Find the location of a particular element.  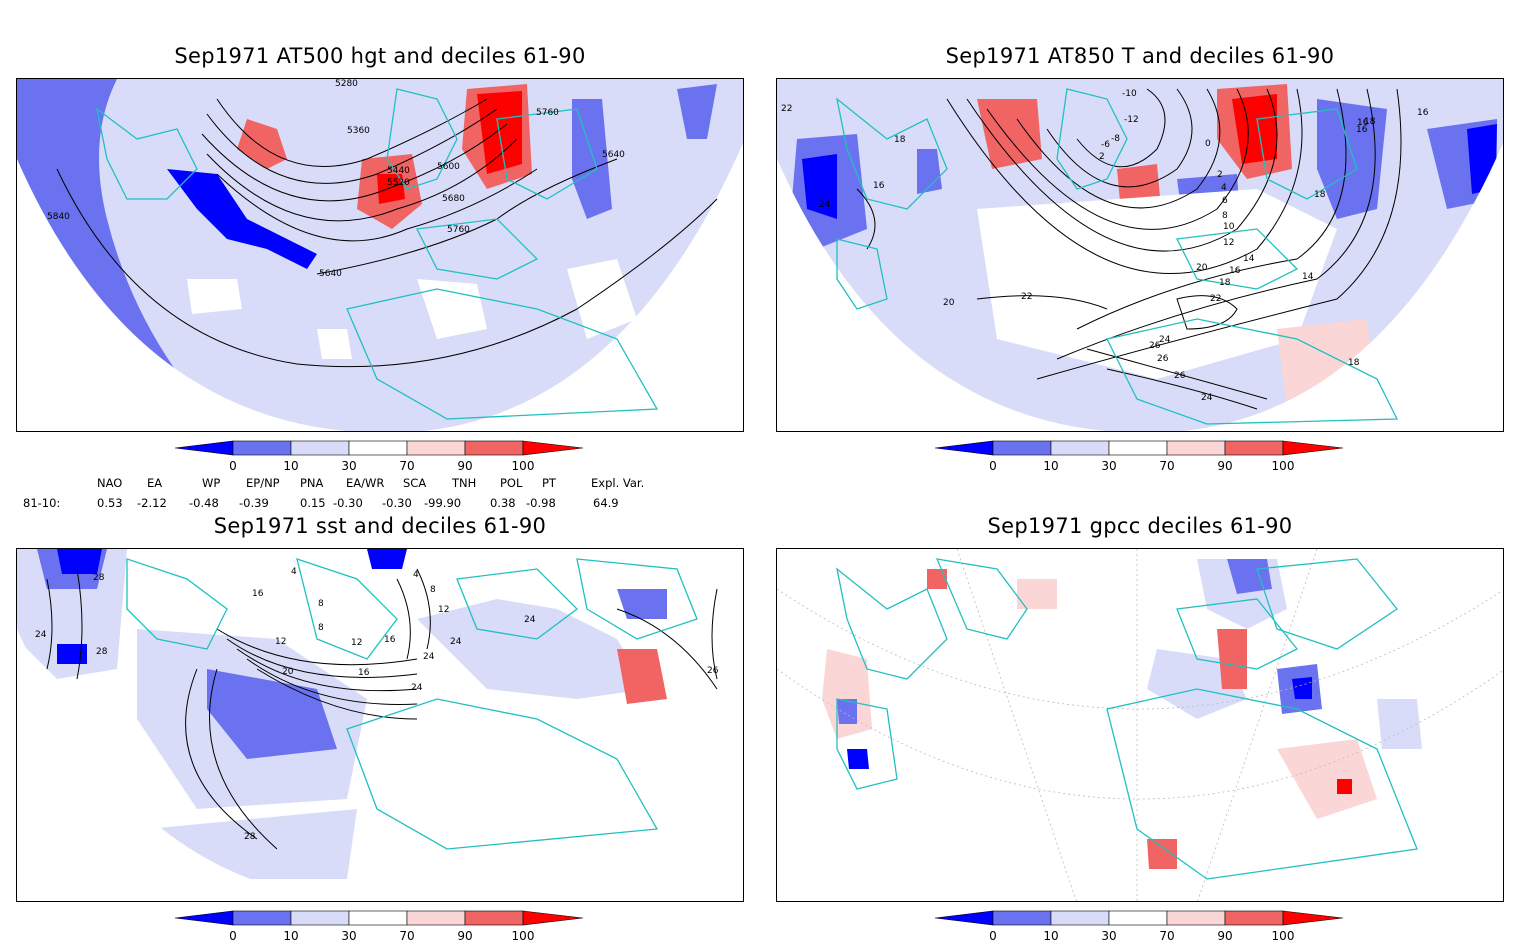

contour-label: 0 is located at coordinates (1208, 144).